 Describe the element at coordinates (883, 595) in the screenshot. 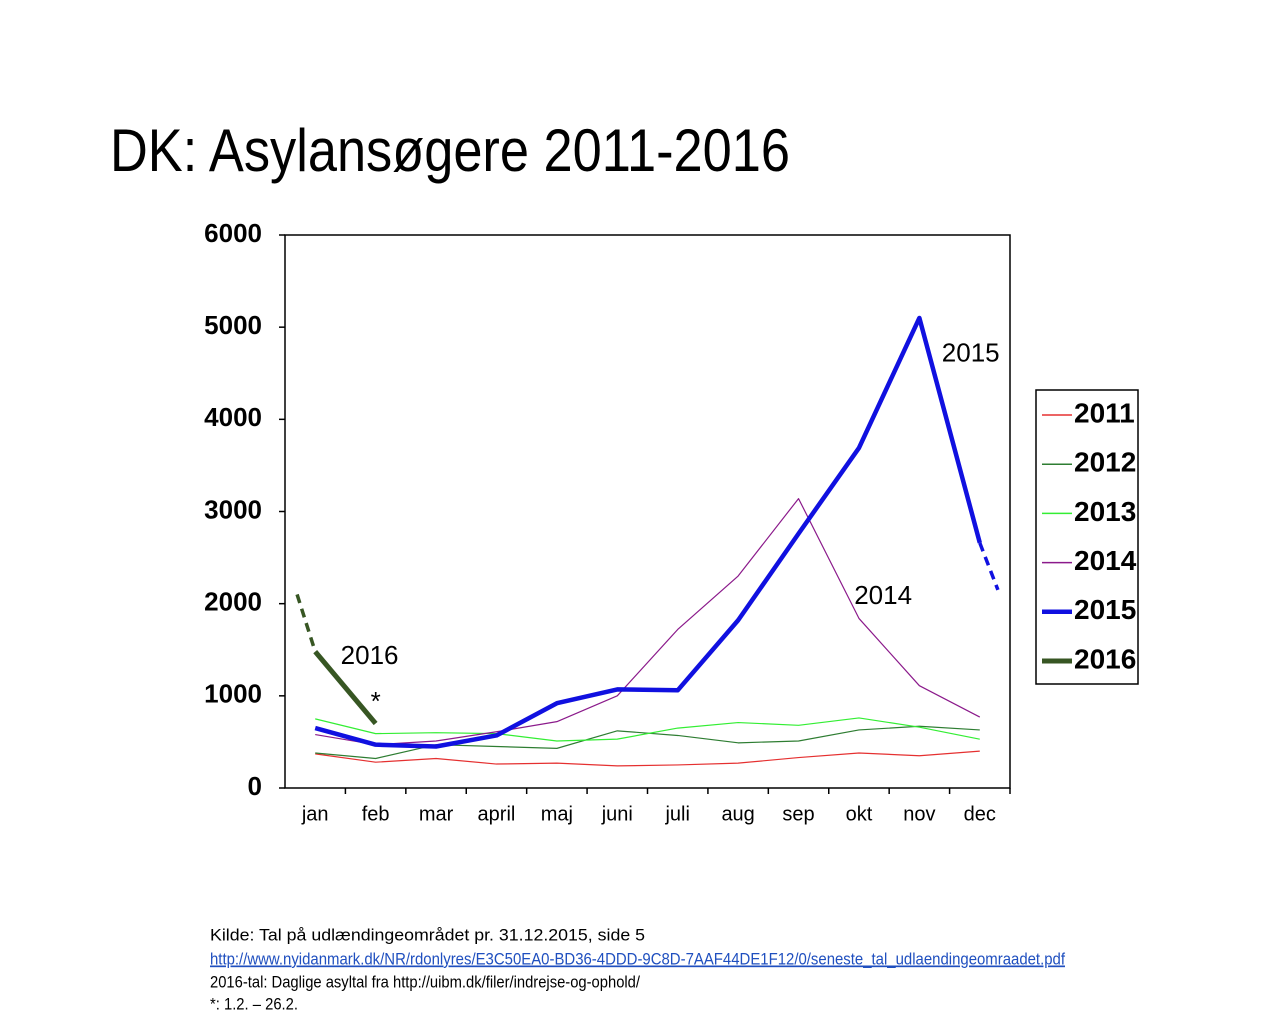

I see `annotation: 2014` at that location.